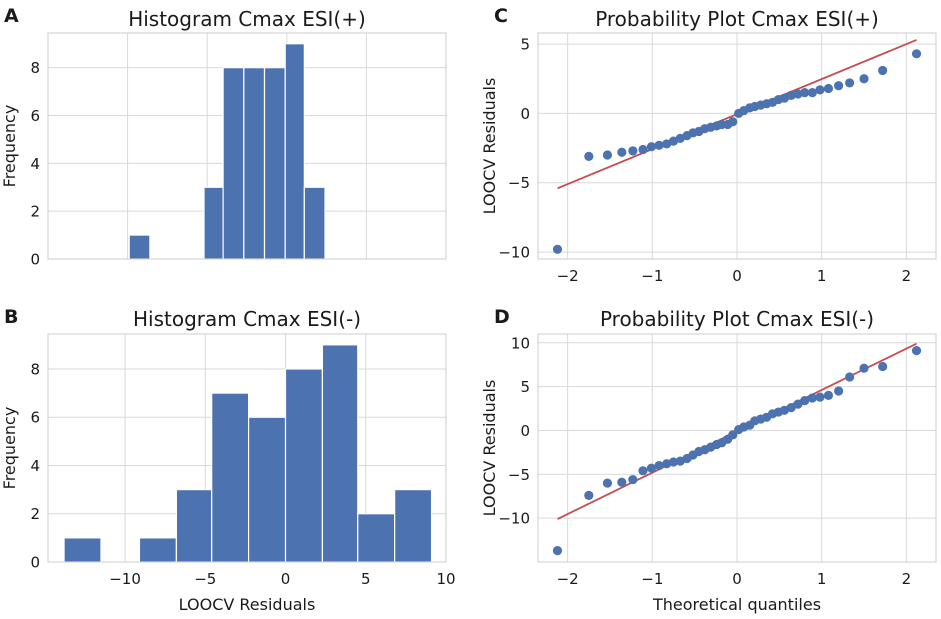 This screenshot has height=619, width=941. I want to click on panel-letter: B, so click(11, 317).